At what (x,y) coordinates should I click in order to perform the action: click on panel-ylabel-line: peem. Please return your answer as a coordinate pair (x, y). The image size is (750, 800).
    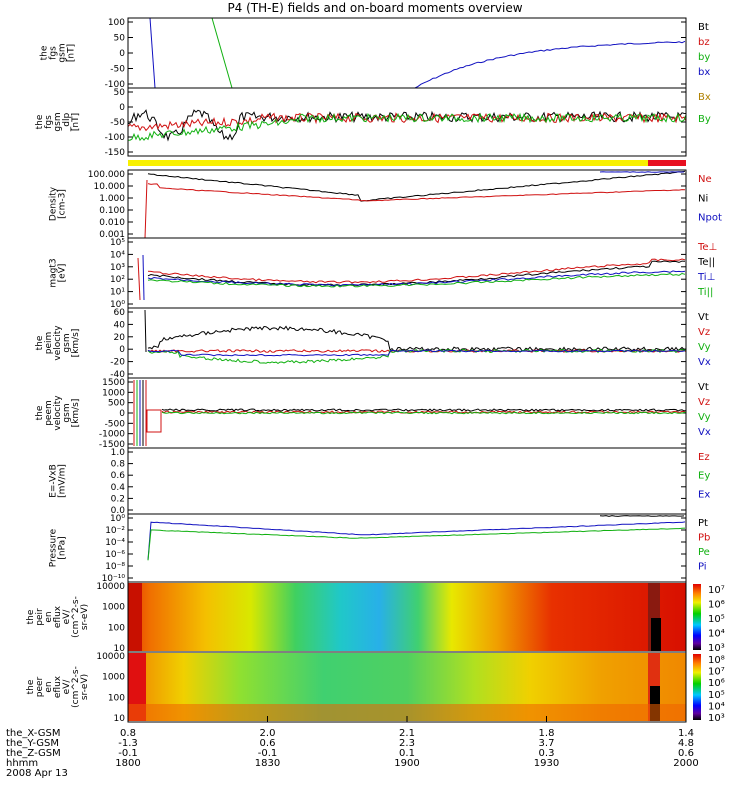
    Looking at the image, I should click on (49, 413).